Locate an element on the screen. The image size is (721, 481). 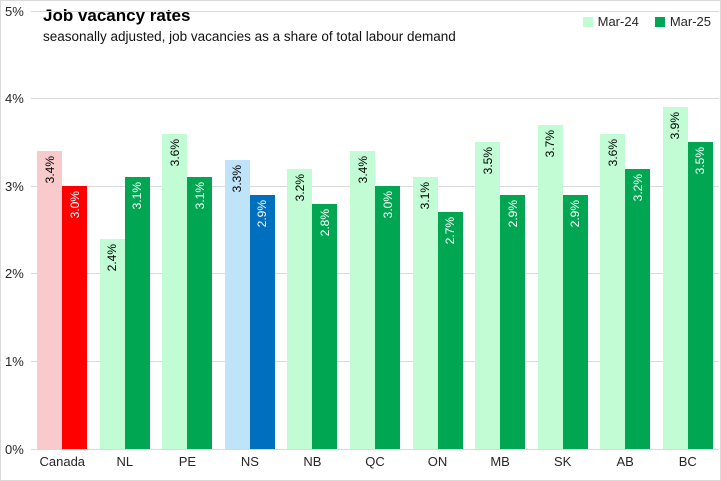
legend: Mar-24 Mar-25 is located at coordinates (646, 21).